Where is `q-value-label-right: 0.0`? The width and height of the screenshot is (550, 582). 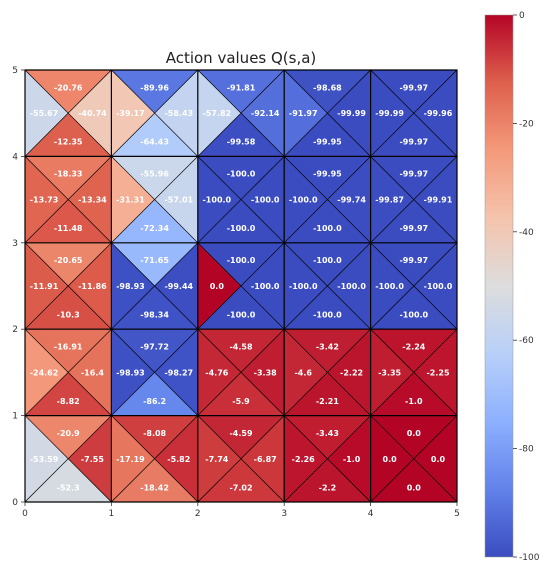
q-value-label-right: 0.0 is located at coordinates (438, 459).